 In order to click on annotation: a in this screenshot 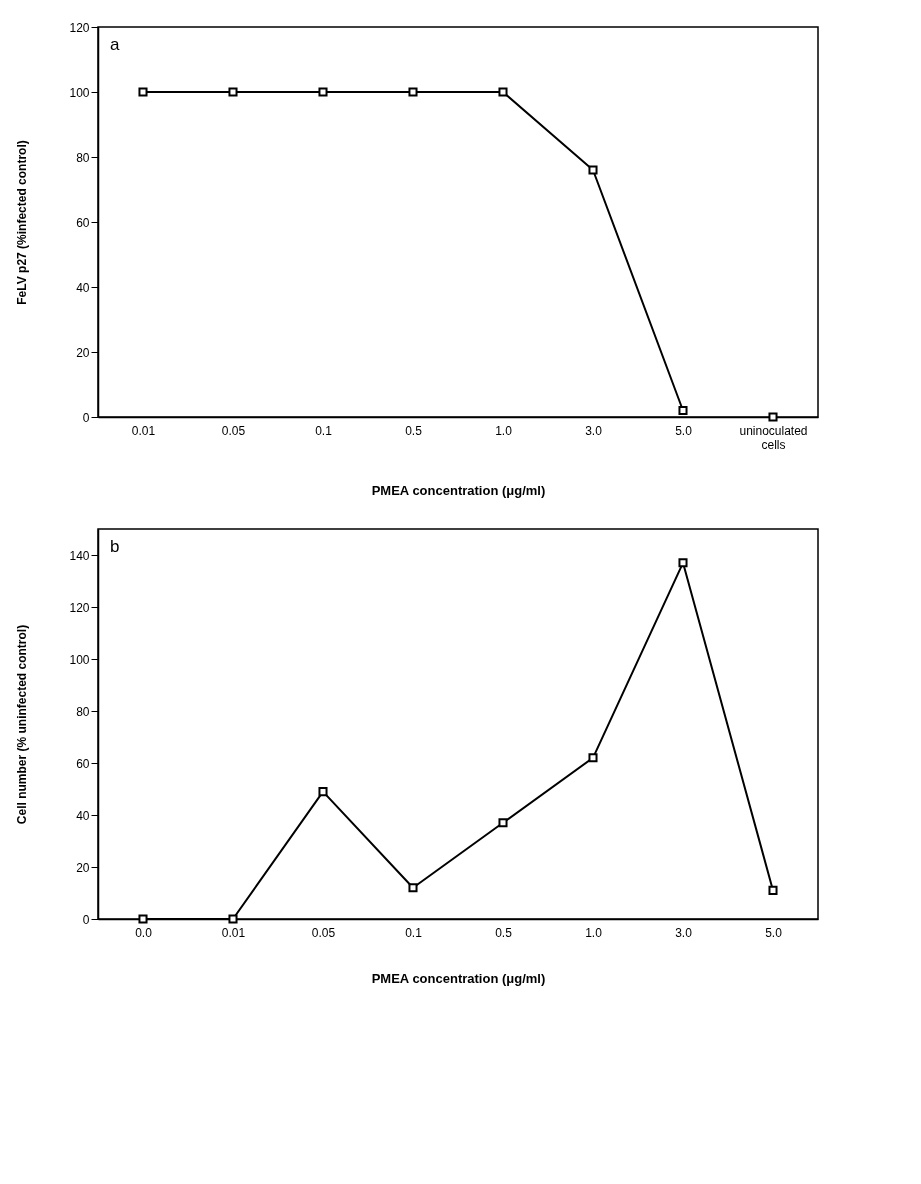, I will do `click(115, 44)`.